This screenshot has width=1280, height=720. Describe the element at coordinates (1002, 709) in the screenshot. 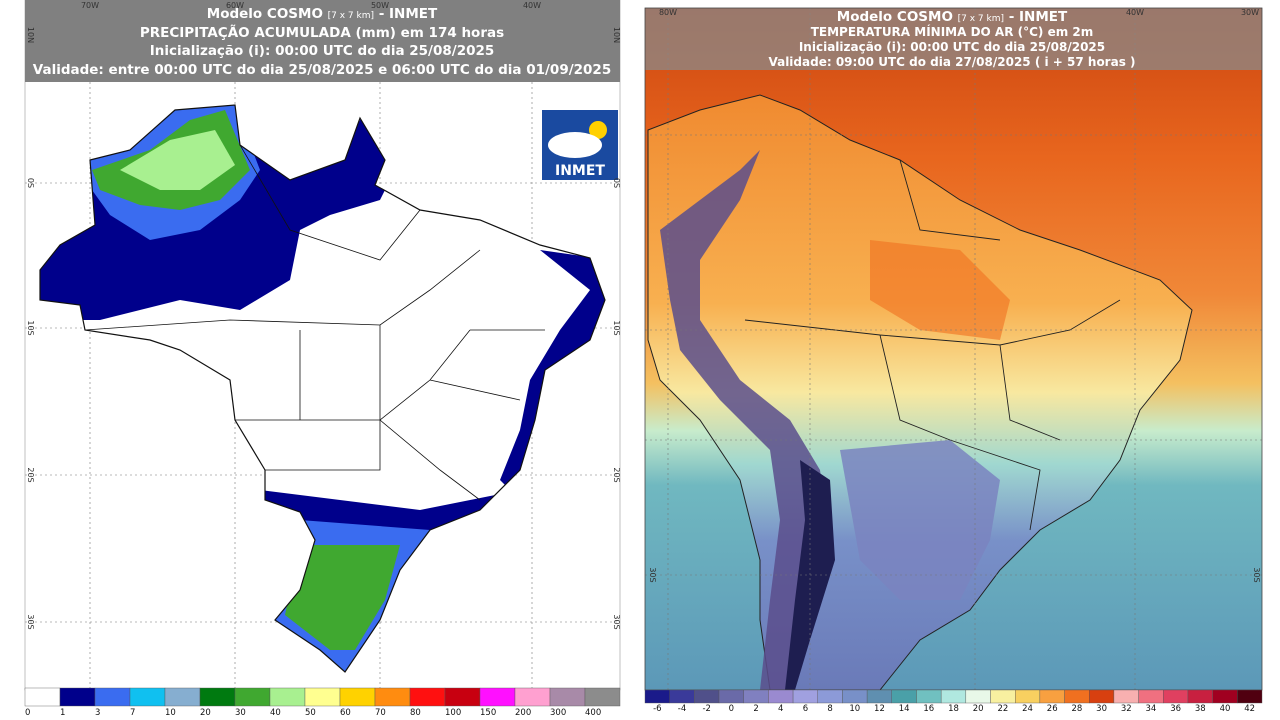

I see `colorbar-label: 22` at that location.